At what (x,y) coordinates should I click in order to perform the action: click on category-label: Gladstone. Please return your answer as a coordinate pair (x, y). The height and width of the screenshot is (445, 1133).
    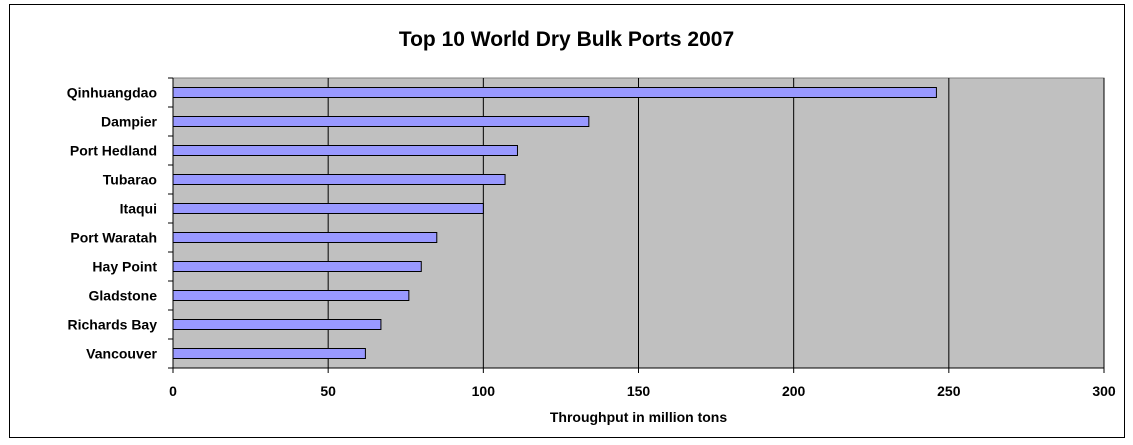
    Looking at the image, I should click on (123, 296).